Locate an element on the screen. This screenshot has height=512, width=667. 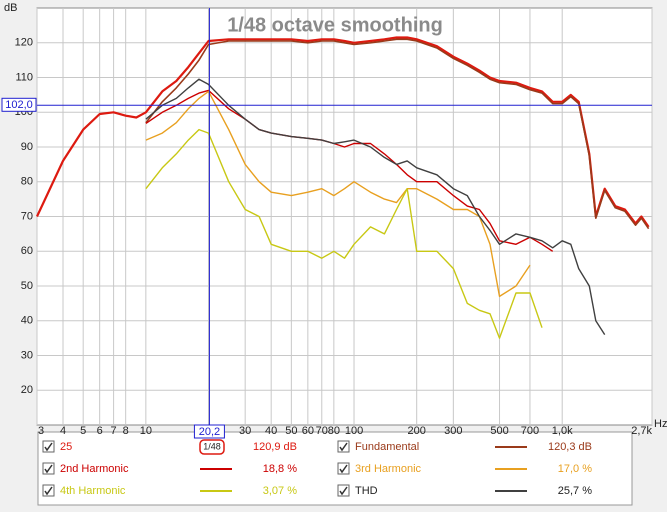
x-tick-label: 500 is located at coordinates (499, 431).